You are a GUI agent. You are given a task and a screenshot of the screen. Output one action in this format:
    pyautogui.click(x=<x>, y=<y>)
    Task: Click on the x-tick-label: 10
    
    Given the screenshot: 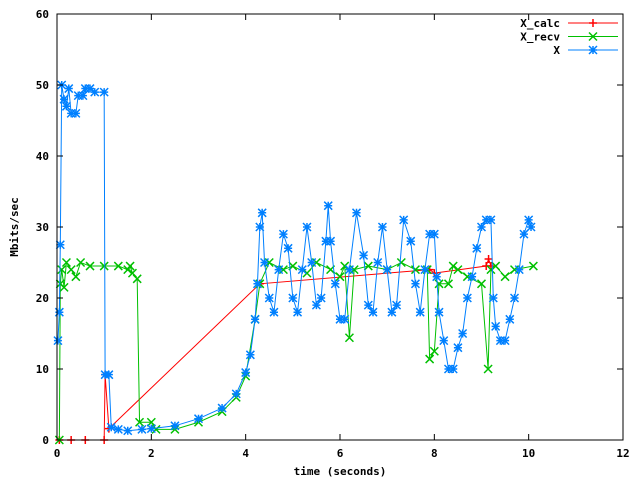 What is the action you would take?
    pyautogui.click(x=528, y=453)
    